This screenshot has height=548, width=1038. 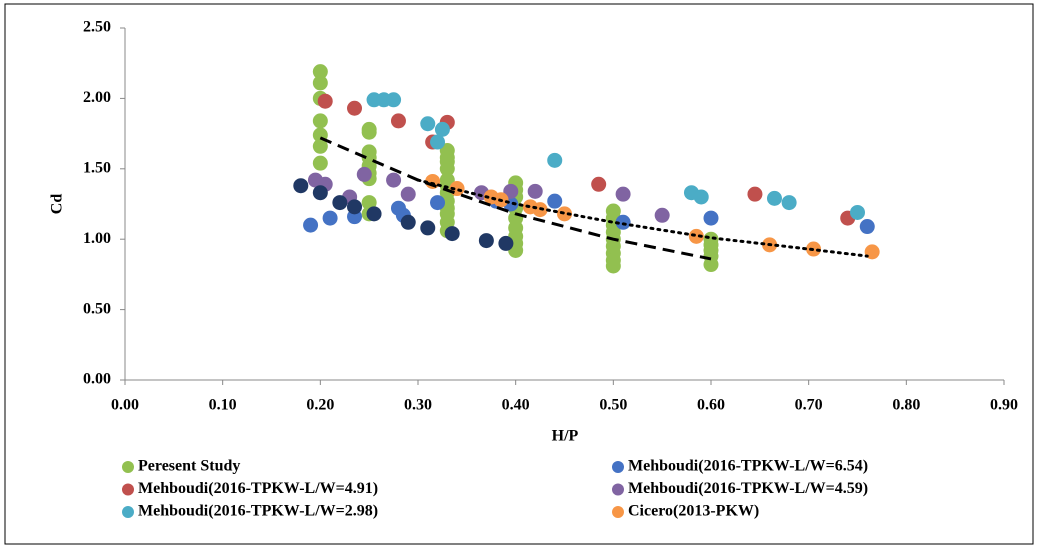 What do you see at coordinates (711, 405) in the screenshot?
I see `x-tick-label: 0.60` at bounding box center [711, 405].